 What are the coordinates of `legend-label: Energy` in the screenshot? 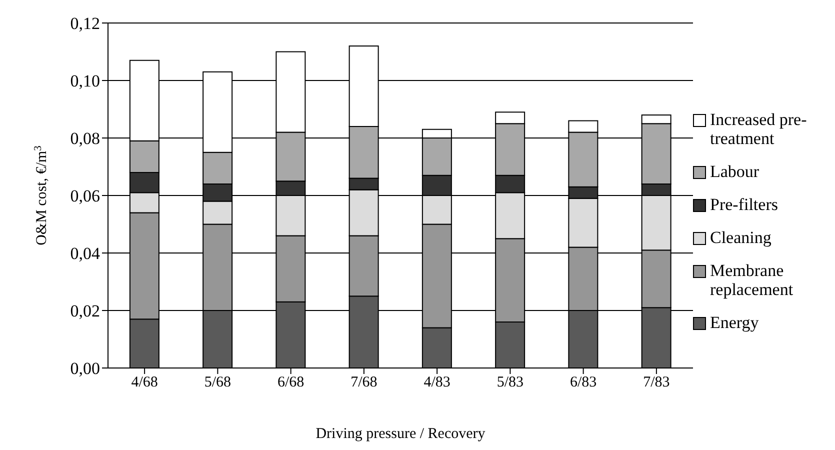 It's located at (734, 322).